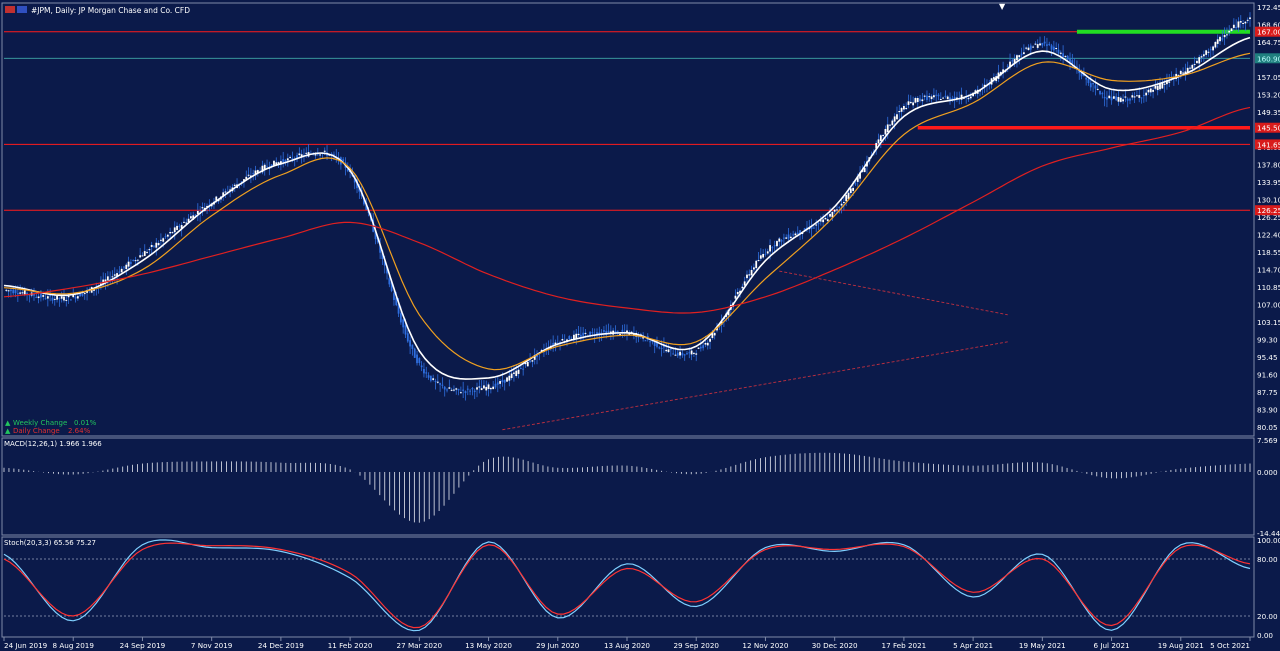 This screenshot has height=651, width=1280. I want to click on macd-title: MACD(12,26,1) 1.966 1.966, so click(53, 444).